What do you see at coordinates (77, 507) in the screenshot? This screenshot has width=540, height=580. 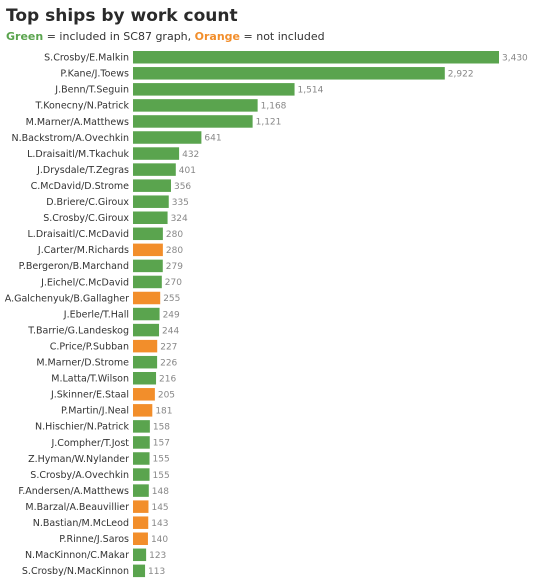 I see `category-label: M.Barzal/A.Beauvillier` at bounding box center [77, 507].